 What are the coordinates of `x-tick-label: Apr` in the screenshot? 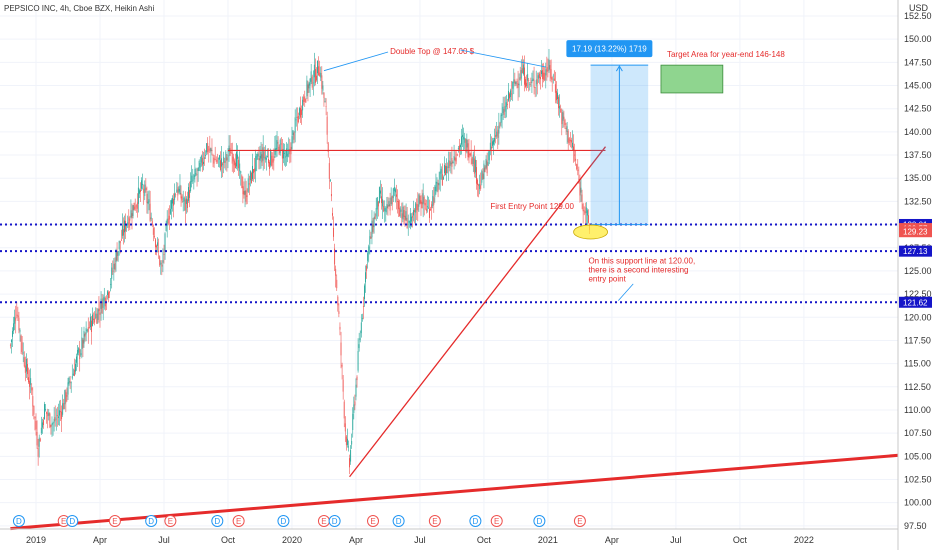 It's located at (100, 540).